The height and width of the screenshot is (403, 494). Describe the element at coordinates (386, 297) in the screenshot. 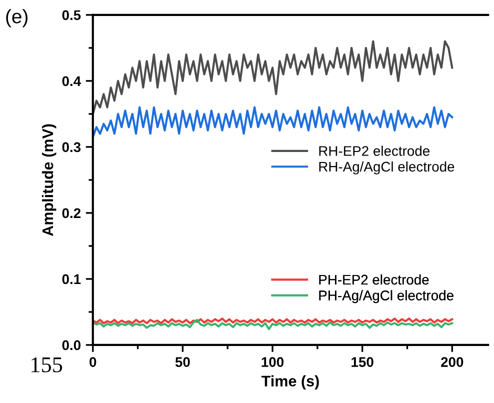

I see `legend-label: PH-Ag/AgCl electrode` at that location.